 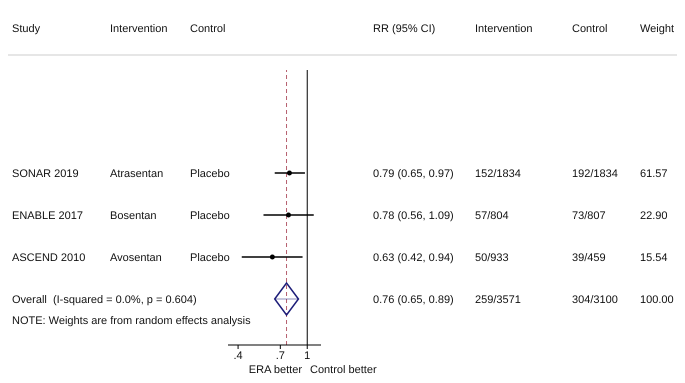 I want to click on text: 73/807, so click(x=589, y=216).